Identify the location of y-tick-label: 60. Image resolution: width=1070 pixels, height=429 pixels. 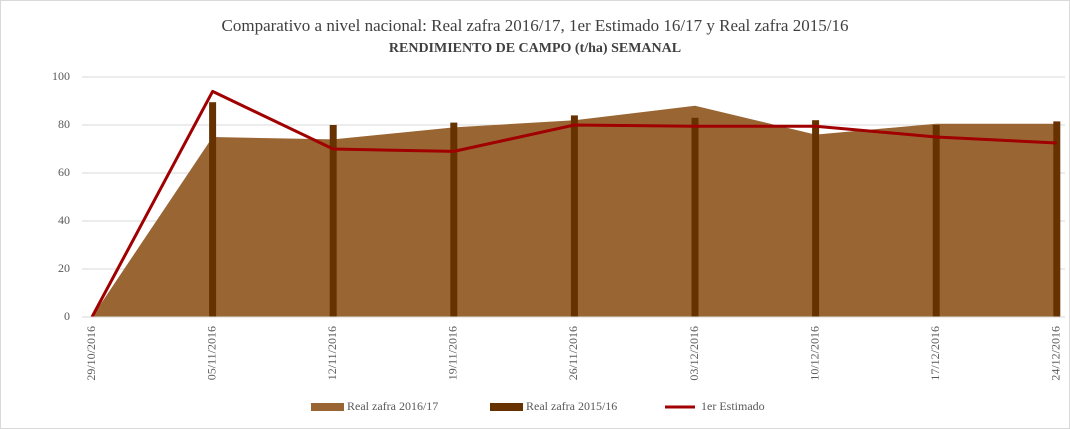
(64, 172).